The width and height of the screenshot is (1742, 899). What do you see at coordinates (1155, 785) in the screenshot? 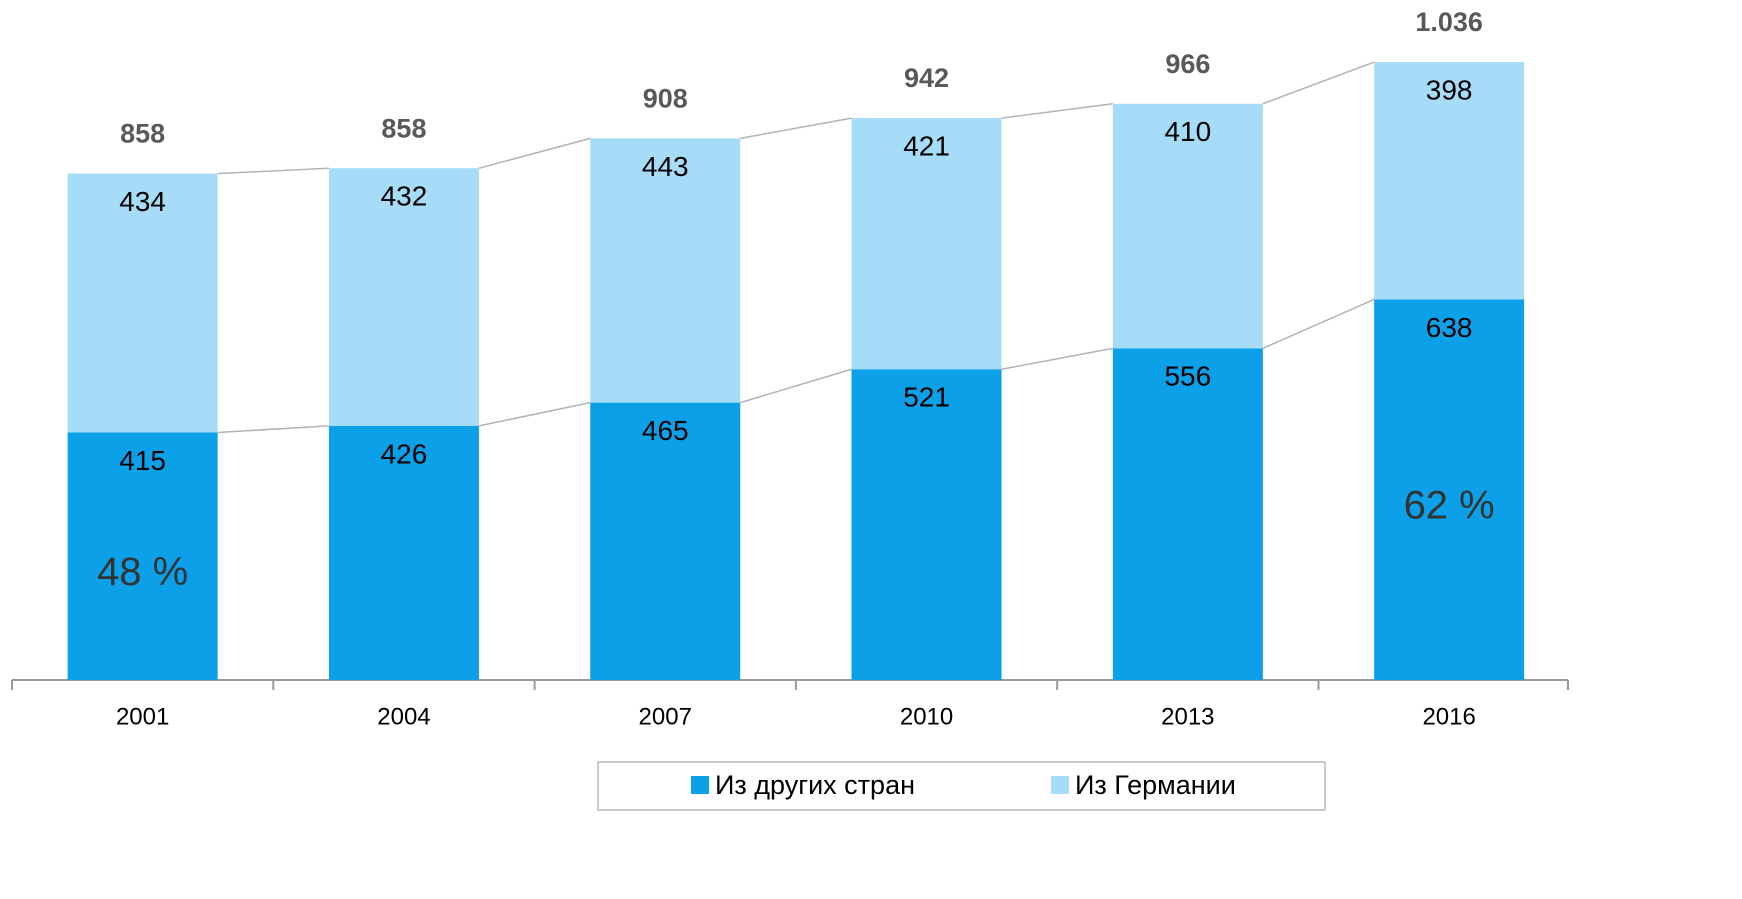
I see `legend-label: Из Германии` at bounding box center [1155, 785].